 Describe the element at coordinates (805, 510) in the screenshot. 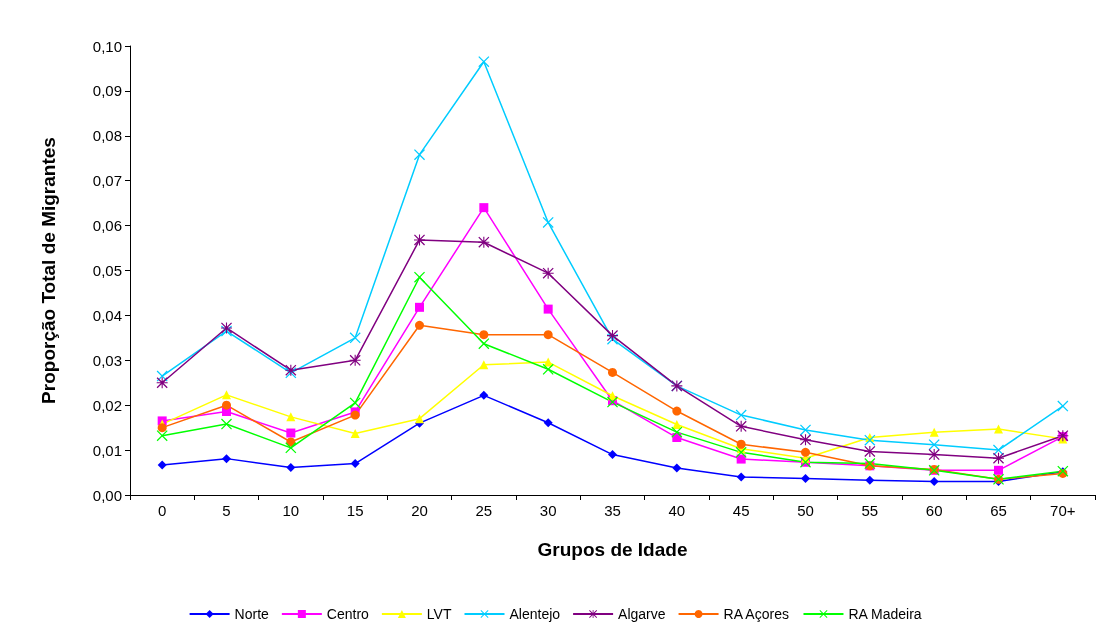

I see `x-tick-label: 50` at that location.